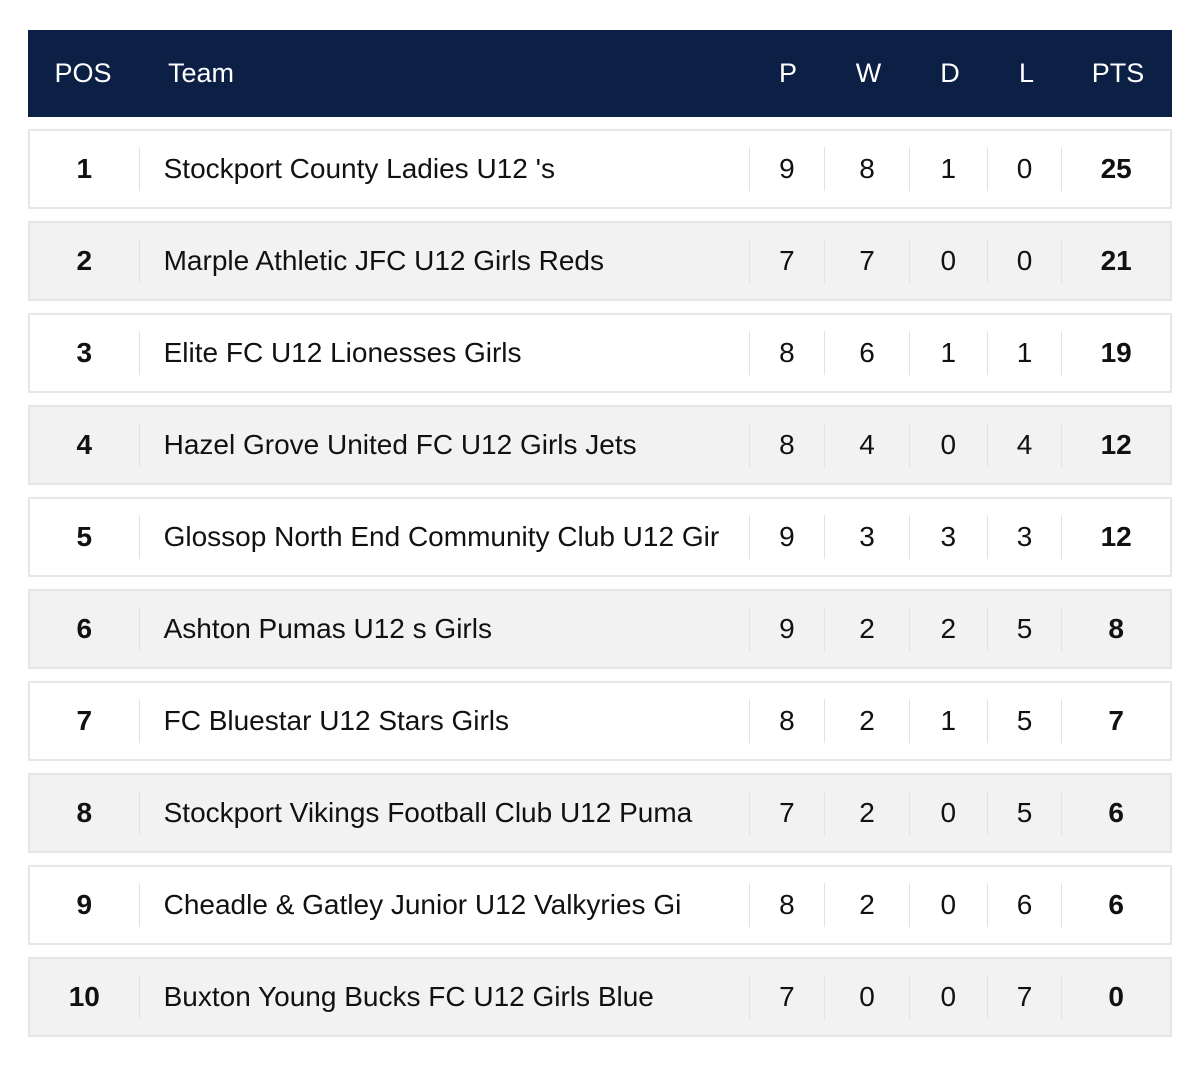 The image size is (1200, 1079). I want to click on table-row: 7 FC Bluestar U12 Stars Girls 8 2 1 5 7, so click(600, 721).